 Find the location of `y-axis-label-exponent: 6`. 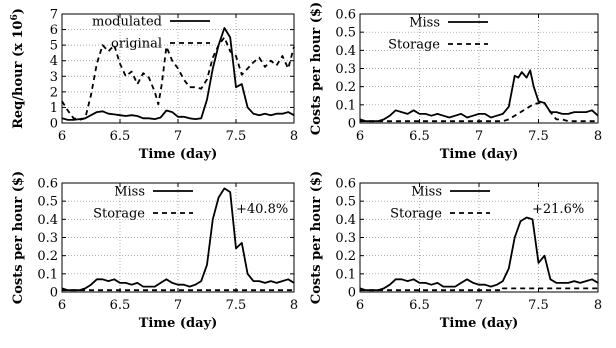

y-axis-label-exponent: 6 is located at coordinates (15, 17).